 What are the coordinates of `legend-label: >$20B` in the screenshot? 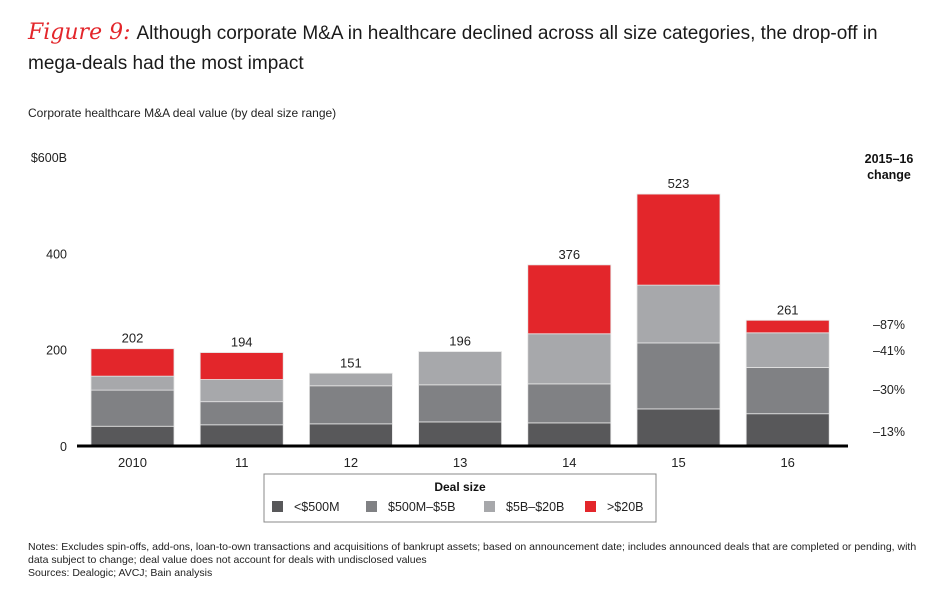 It's located at (625, 507).